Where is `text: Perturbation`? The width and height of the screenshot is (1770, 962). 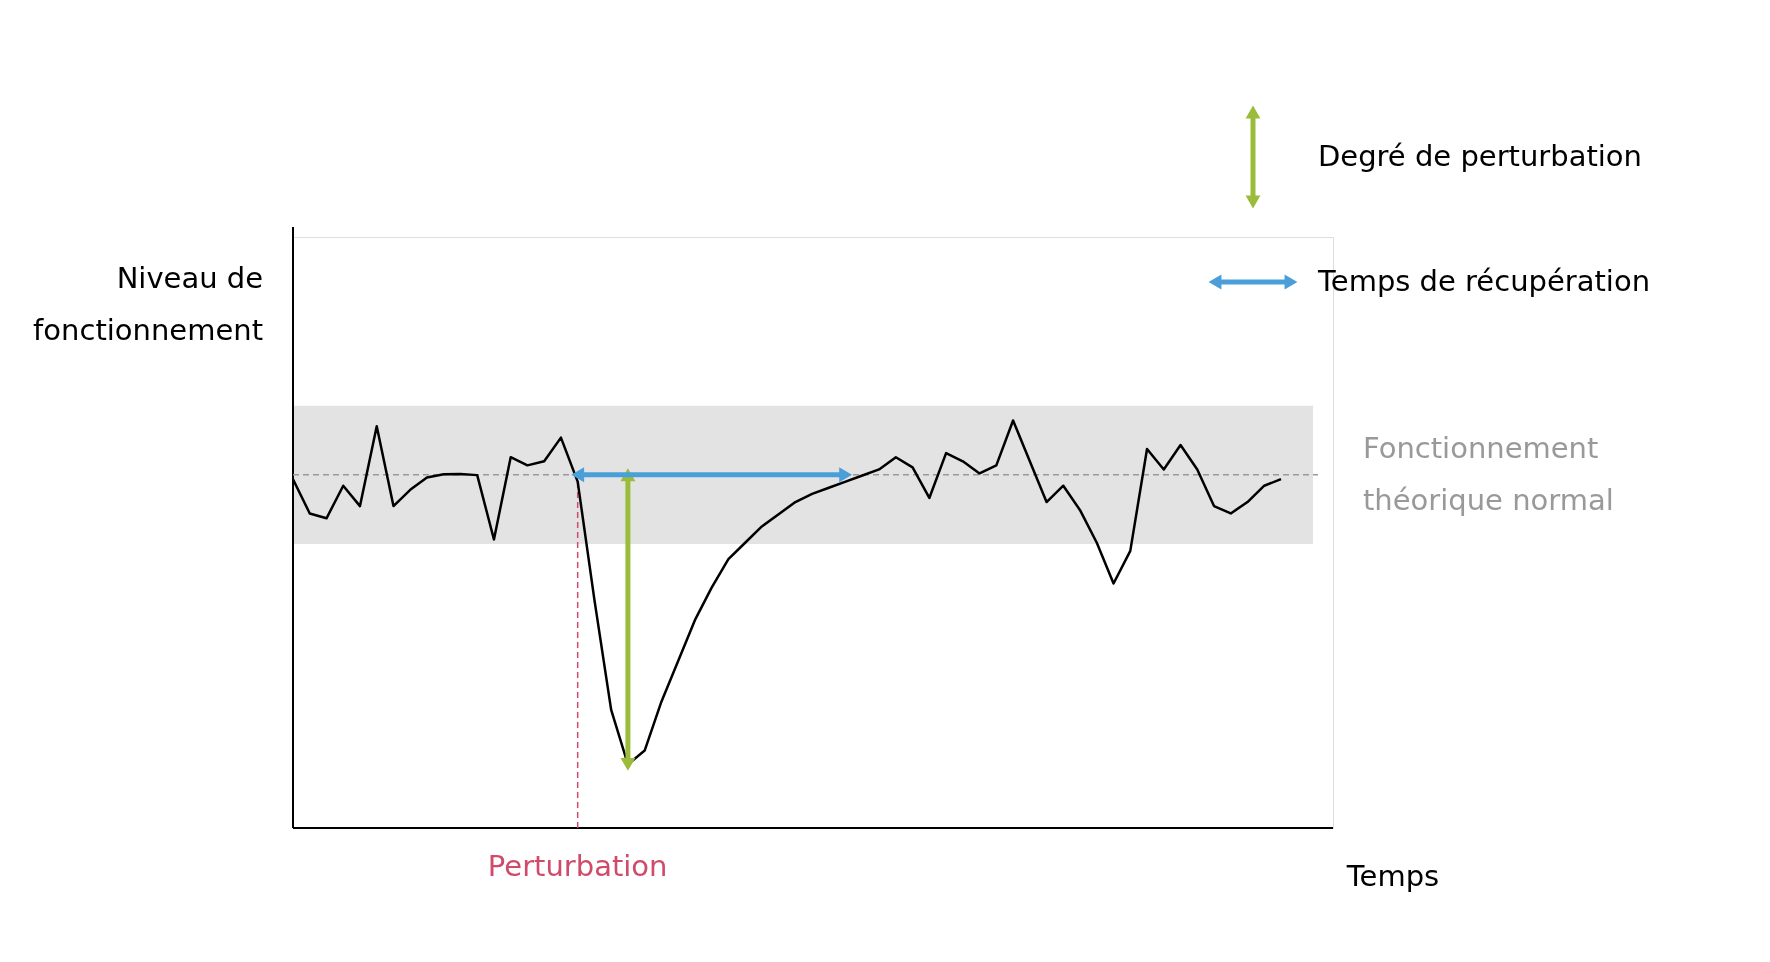
text: Perturbation is located at coordinates (577, 866).